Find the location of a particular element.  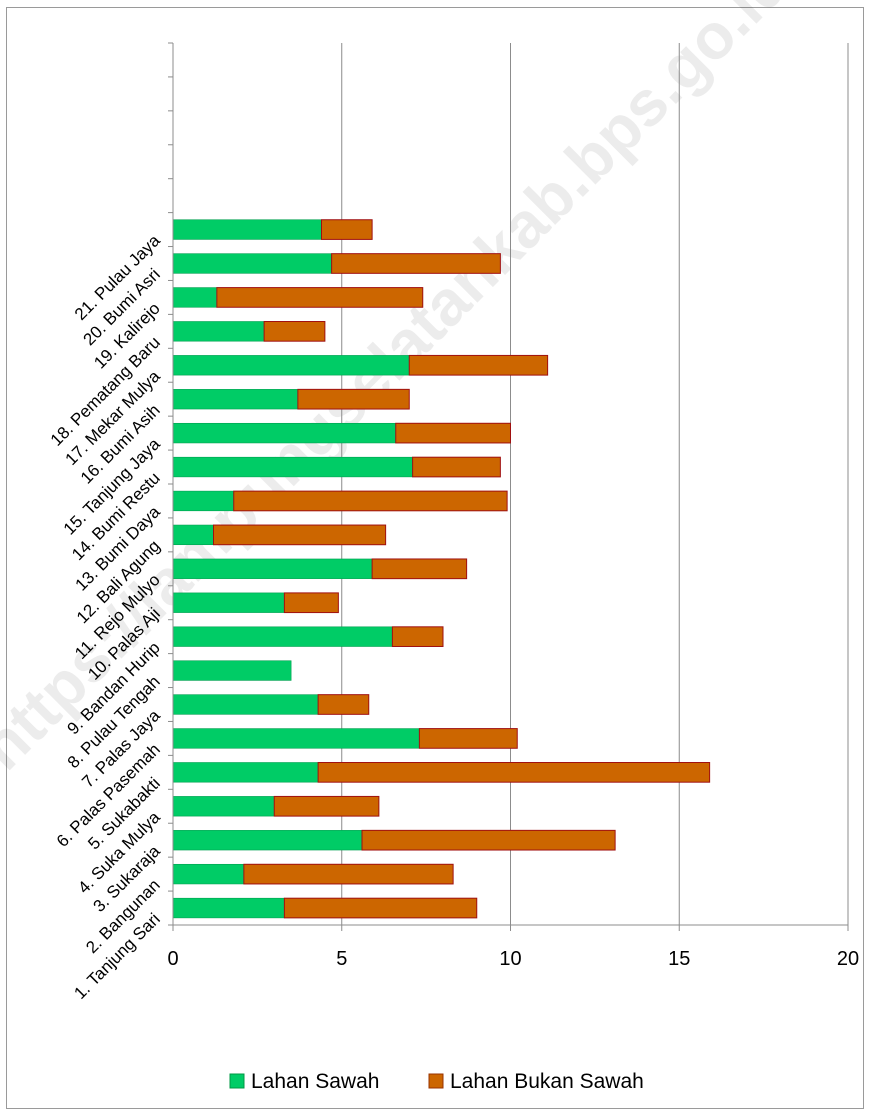

x-tick-label: 10 is located at coordinates (510, 959).